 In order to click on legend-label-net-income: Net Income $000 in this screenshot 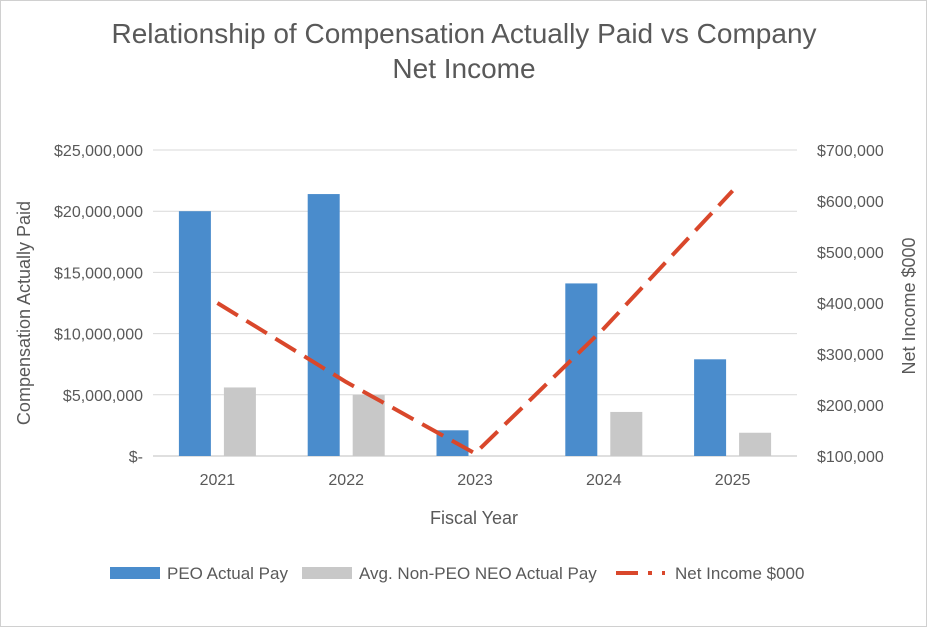, I will do `click(739, 573)`.